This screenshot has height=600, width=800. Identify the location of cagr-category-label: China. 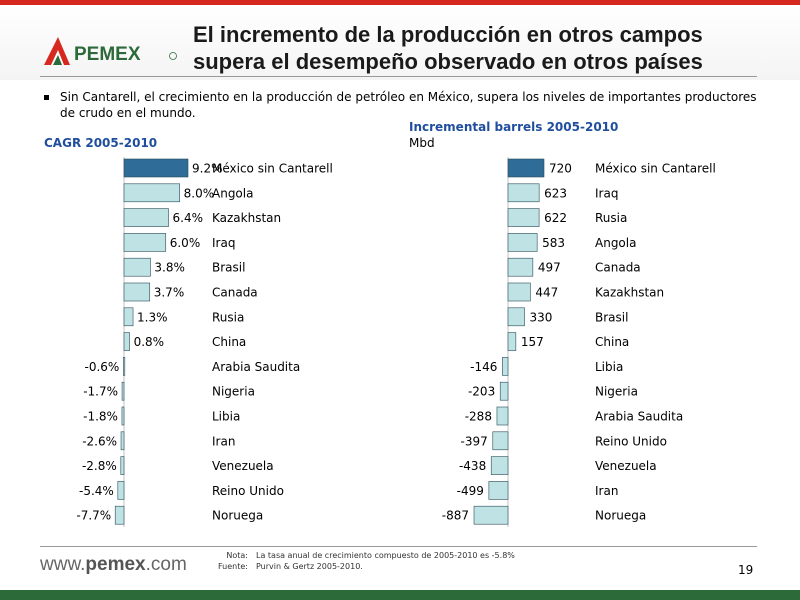
(229, 342).